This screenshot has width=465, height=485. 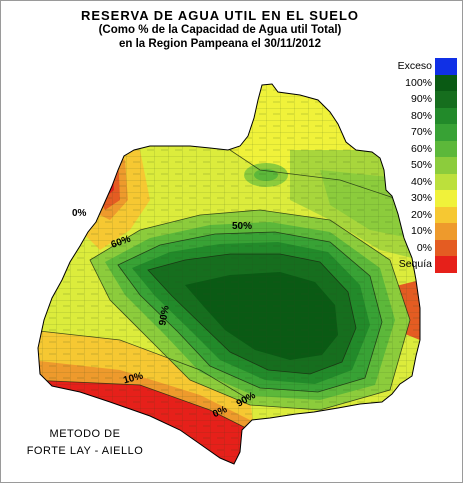 What do you see at coordinates (421, 132) in the screenshot?
I see `legend-label: 70%` at bounding box center [421, 132].